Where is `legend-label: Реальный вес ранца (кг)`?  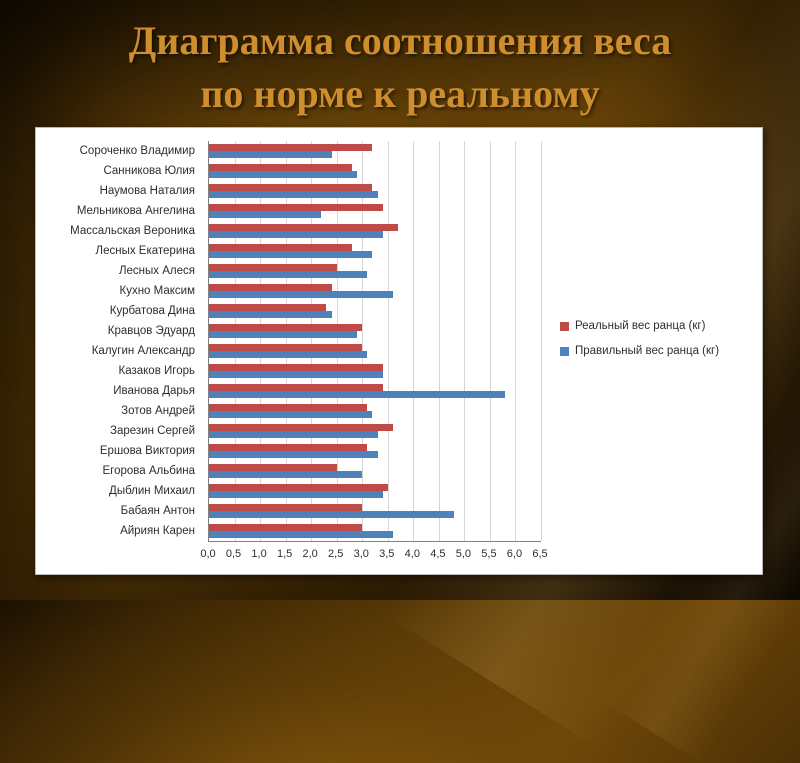 legend-label: Реальный вес ранца (кг) is located at coordinates (640, 326).